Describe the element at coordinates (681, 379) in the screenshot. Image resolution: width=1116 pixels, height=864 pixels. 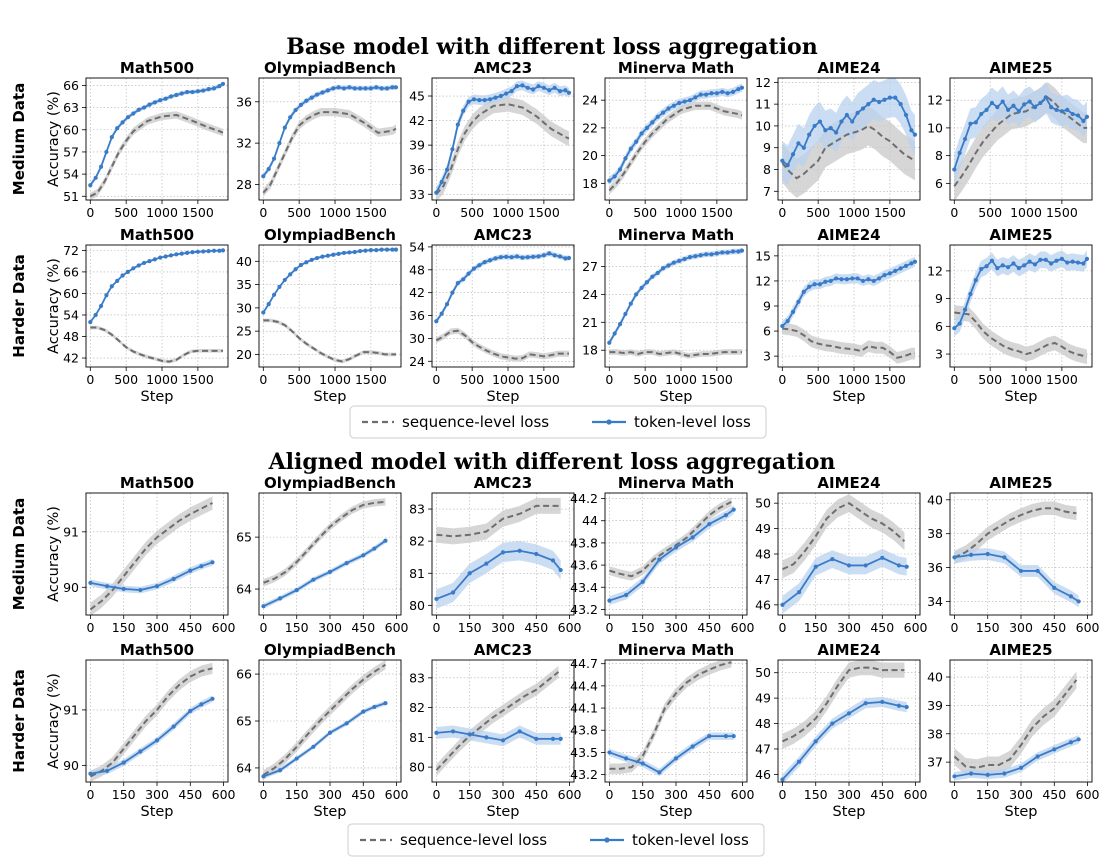
I see `x-tick-label: 1000` at that location.